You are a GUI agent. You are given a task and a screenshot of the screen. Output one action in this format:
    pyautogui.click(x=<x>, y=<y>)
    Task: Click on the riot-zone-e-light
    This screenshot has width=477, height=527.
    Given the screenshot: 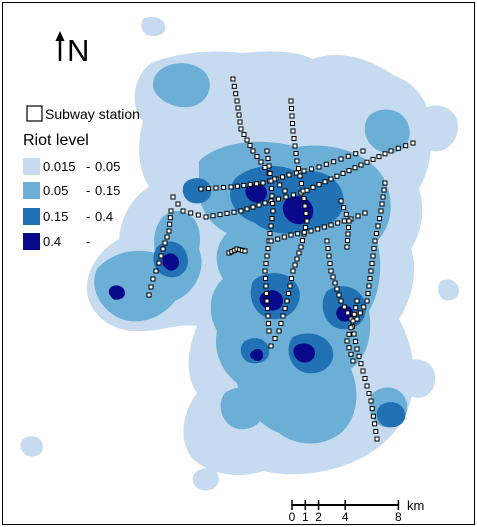 What is the action you would take?
    pyautogui.click(x=448, y=290)
    